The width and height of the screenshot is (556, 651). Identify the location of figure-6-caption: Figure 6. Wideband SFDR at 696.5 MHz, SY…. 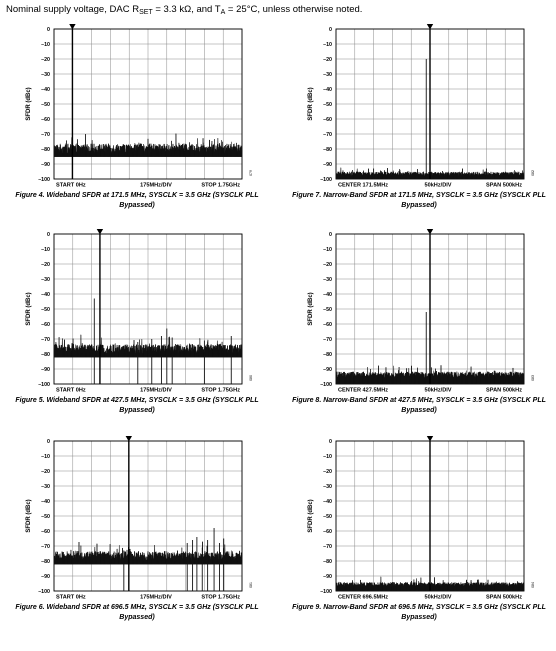
(137, 612).